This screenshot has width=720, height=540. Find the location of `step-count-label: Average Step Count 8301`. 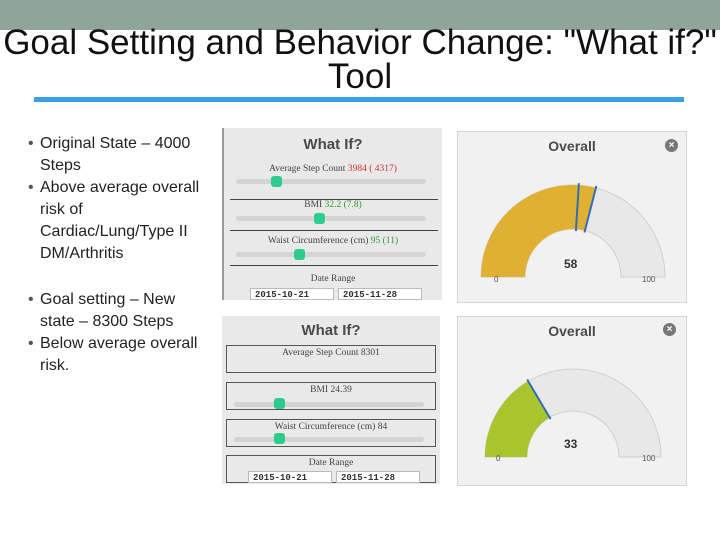

step-count-label: Average Step Count 8301 is located at coordinates (331, 353).